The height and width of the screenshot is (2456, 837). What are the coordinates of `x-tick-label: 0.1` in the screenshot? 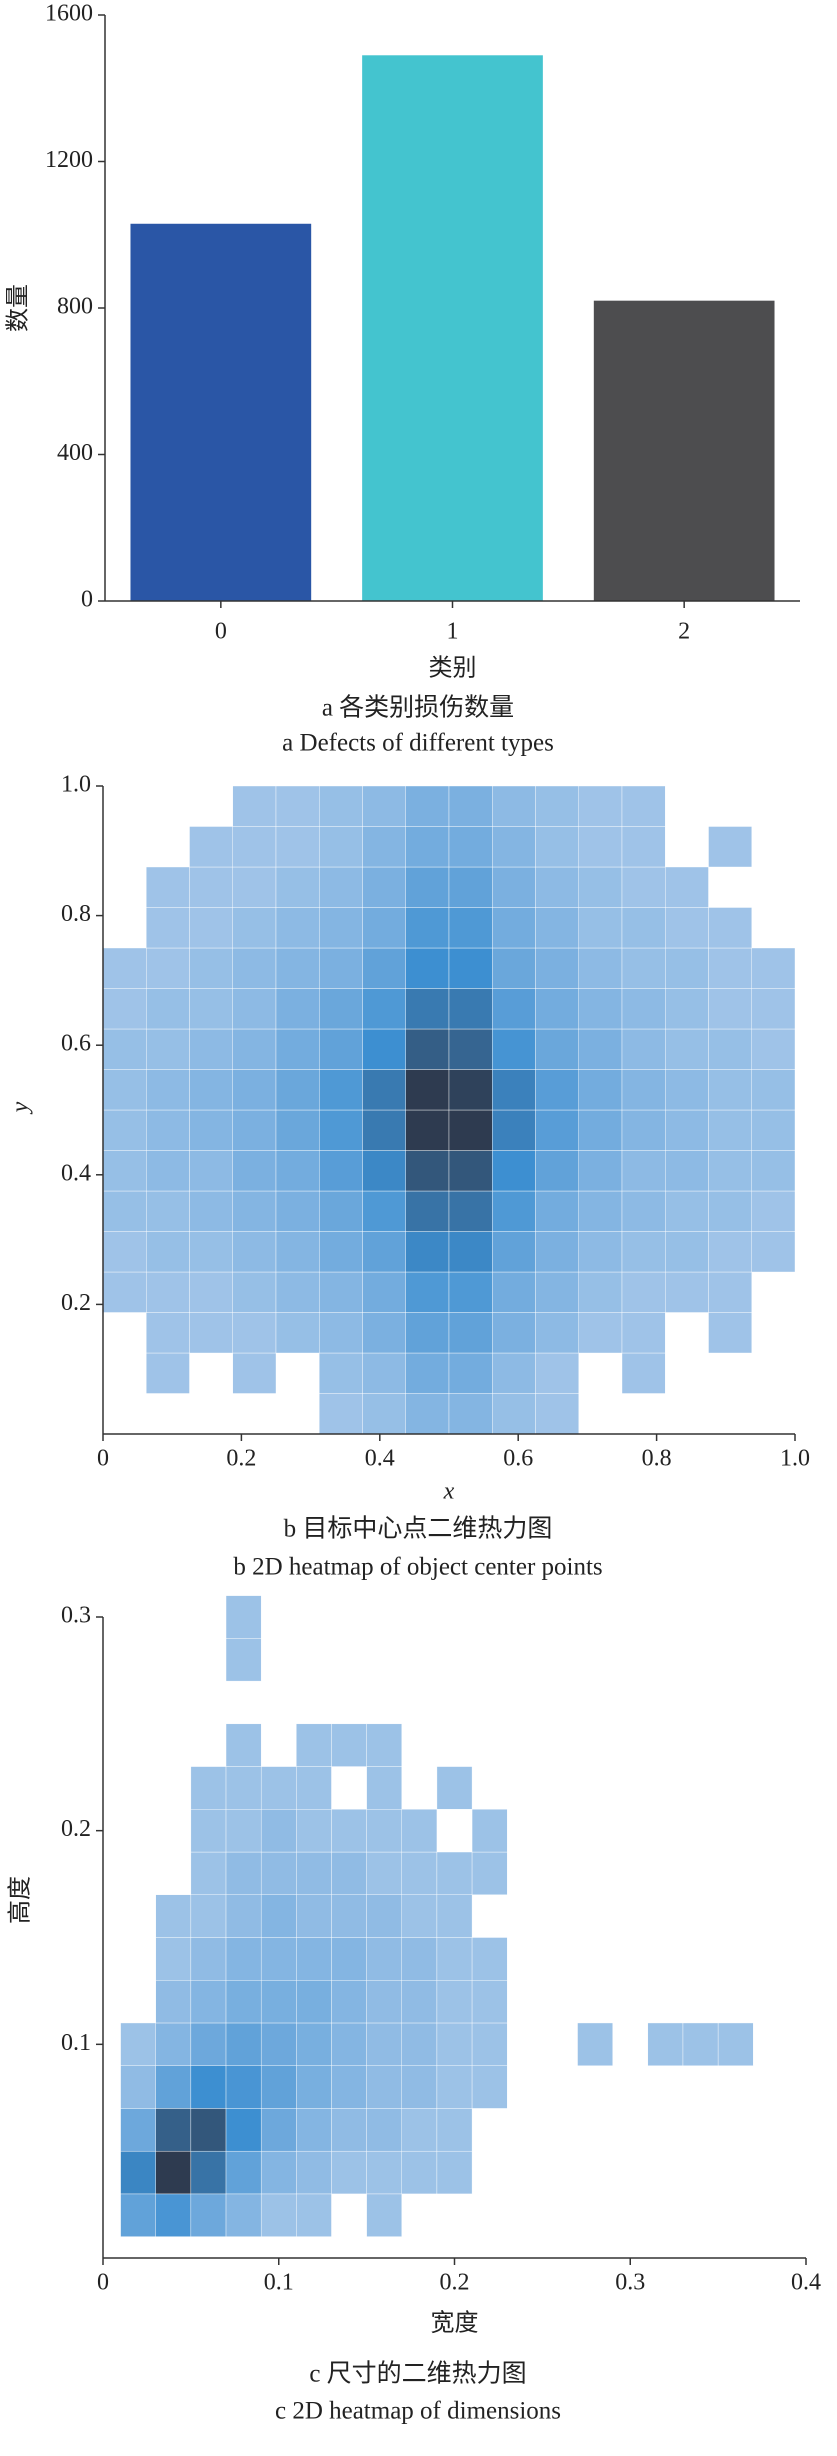 It's located at (279, 2283).